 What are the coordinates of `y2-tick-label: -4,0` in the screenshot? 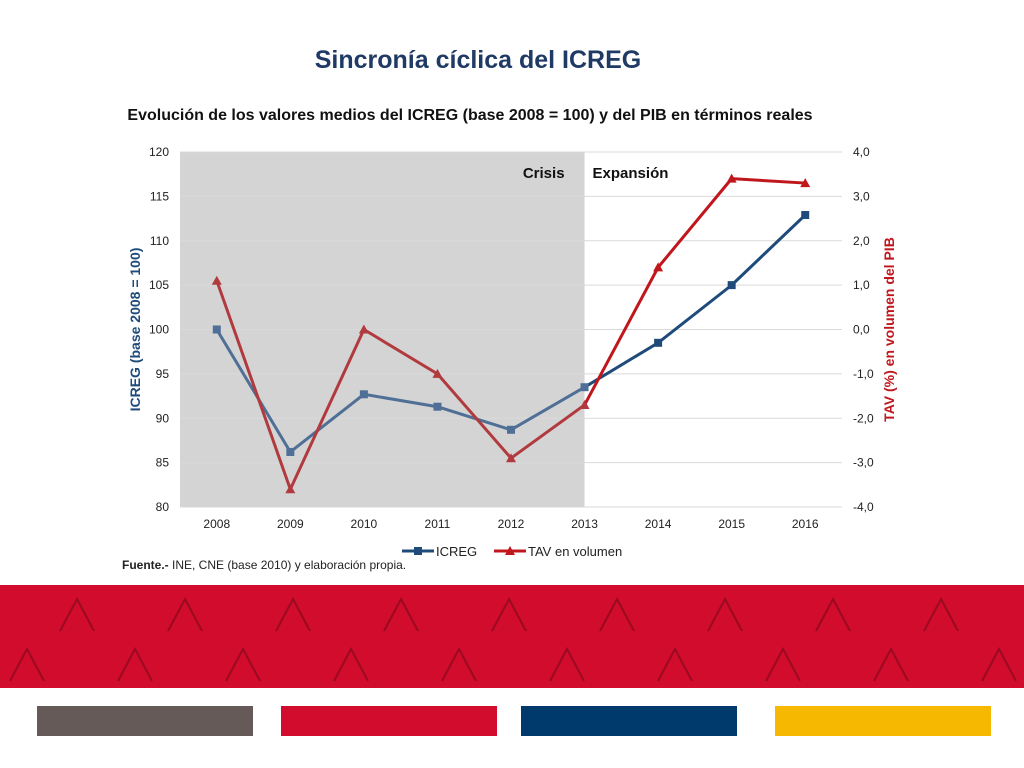 It's located at (863, 507).